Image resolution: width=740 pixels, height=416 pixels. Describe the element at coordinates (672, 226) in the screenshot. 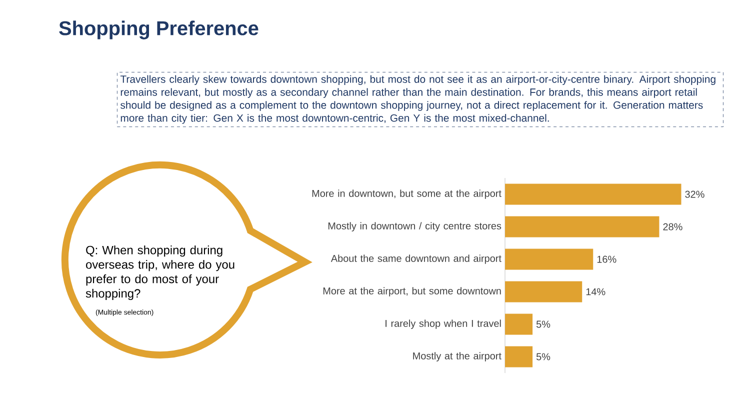

I see `data-label: 28%` at that location.